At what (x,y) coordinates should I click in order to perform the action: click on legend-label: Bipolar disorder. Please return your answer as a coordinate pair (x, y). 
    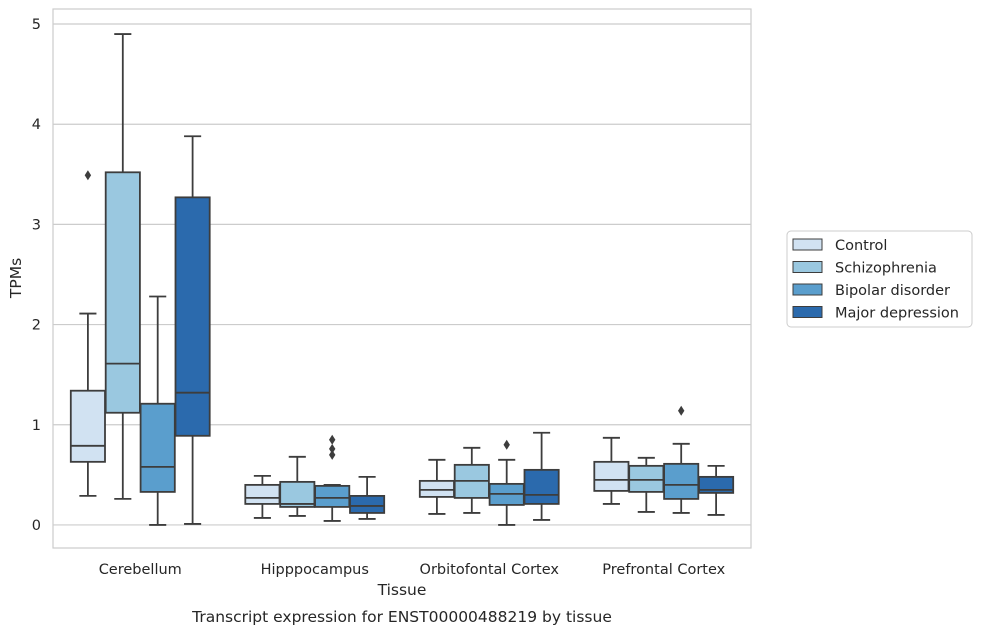
    Looking at the image, I should click on (892, 291).